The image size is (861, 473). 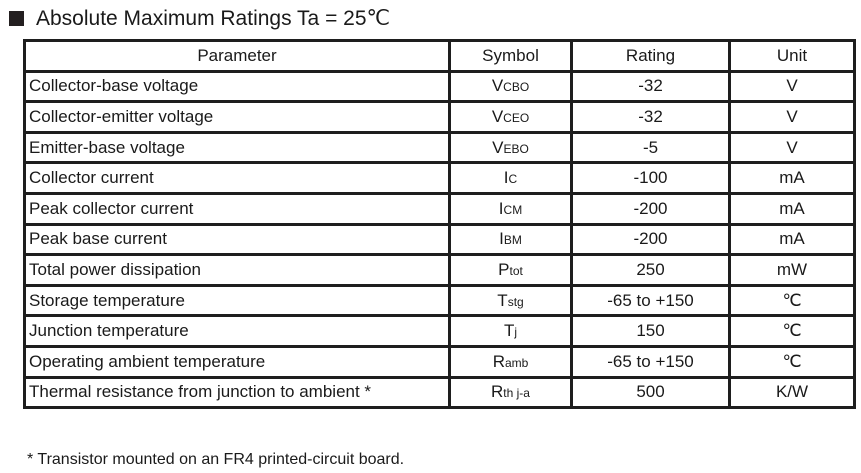 I want to click on symbol-cell: IC, so click(x=510, y=178).